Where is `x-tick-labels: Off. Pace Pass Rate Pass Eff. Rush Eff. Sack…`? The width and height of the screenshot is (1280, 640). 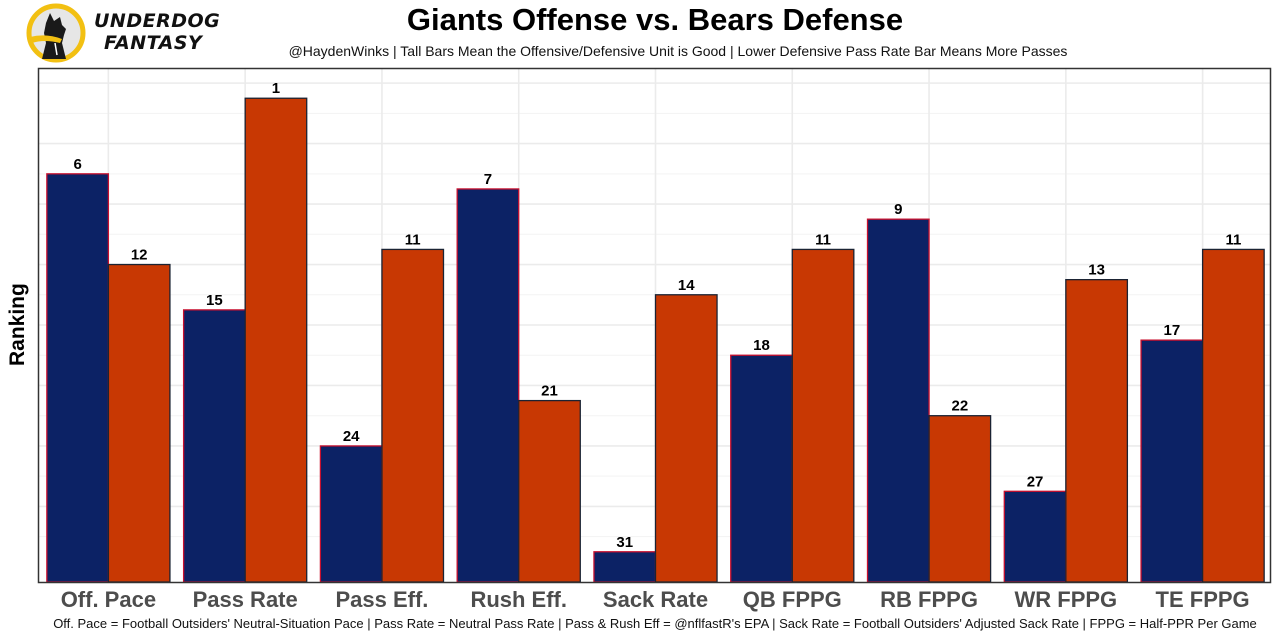 x-tick-labels: Off. Pace Pass Rate Pass Eff. Rush Eff. Sack… is located at coordinates (655, 599).